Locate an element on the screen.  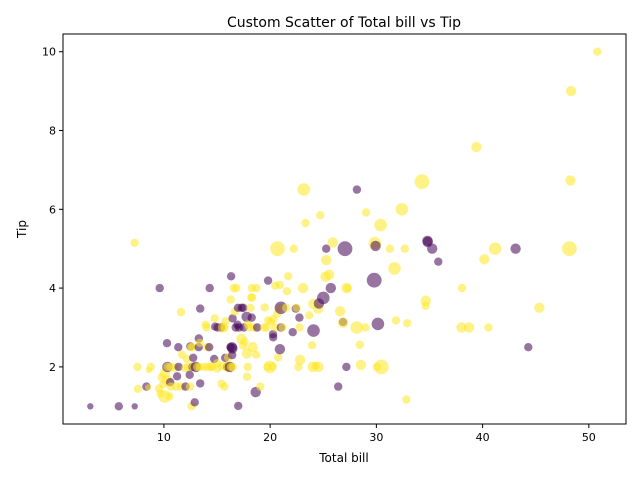
y-axis-label: Tip is located at coordinates (22, 229).